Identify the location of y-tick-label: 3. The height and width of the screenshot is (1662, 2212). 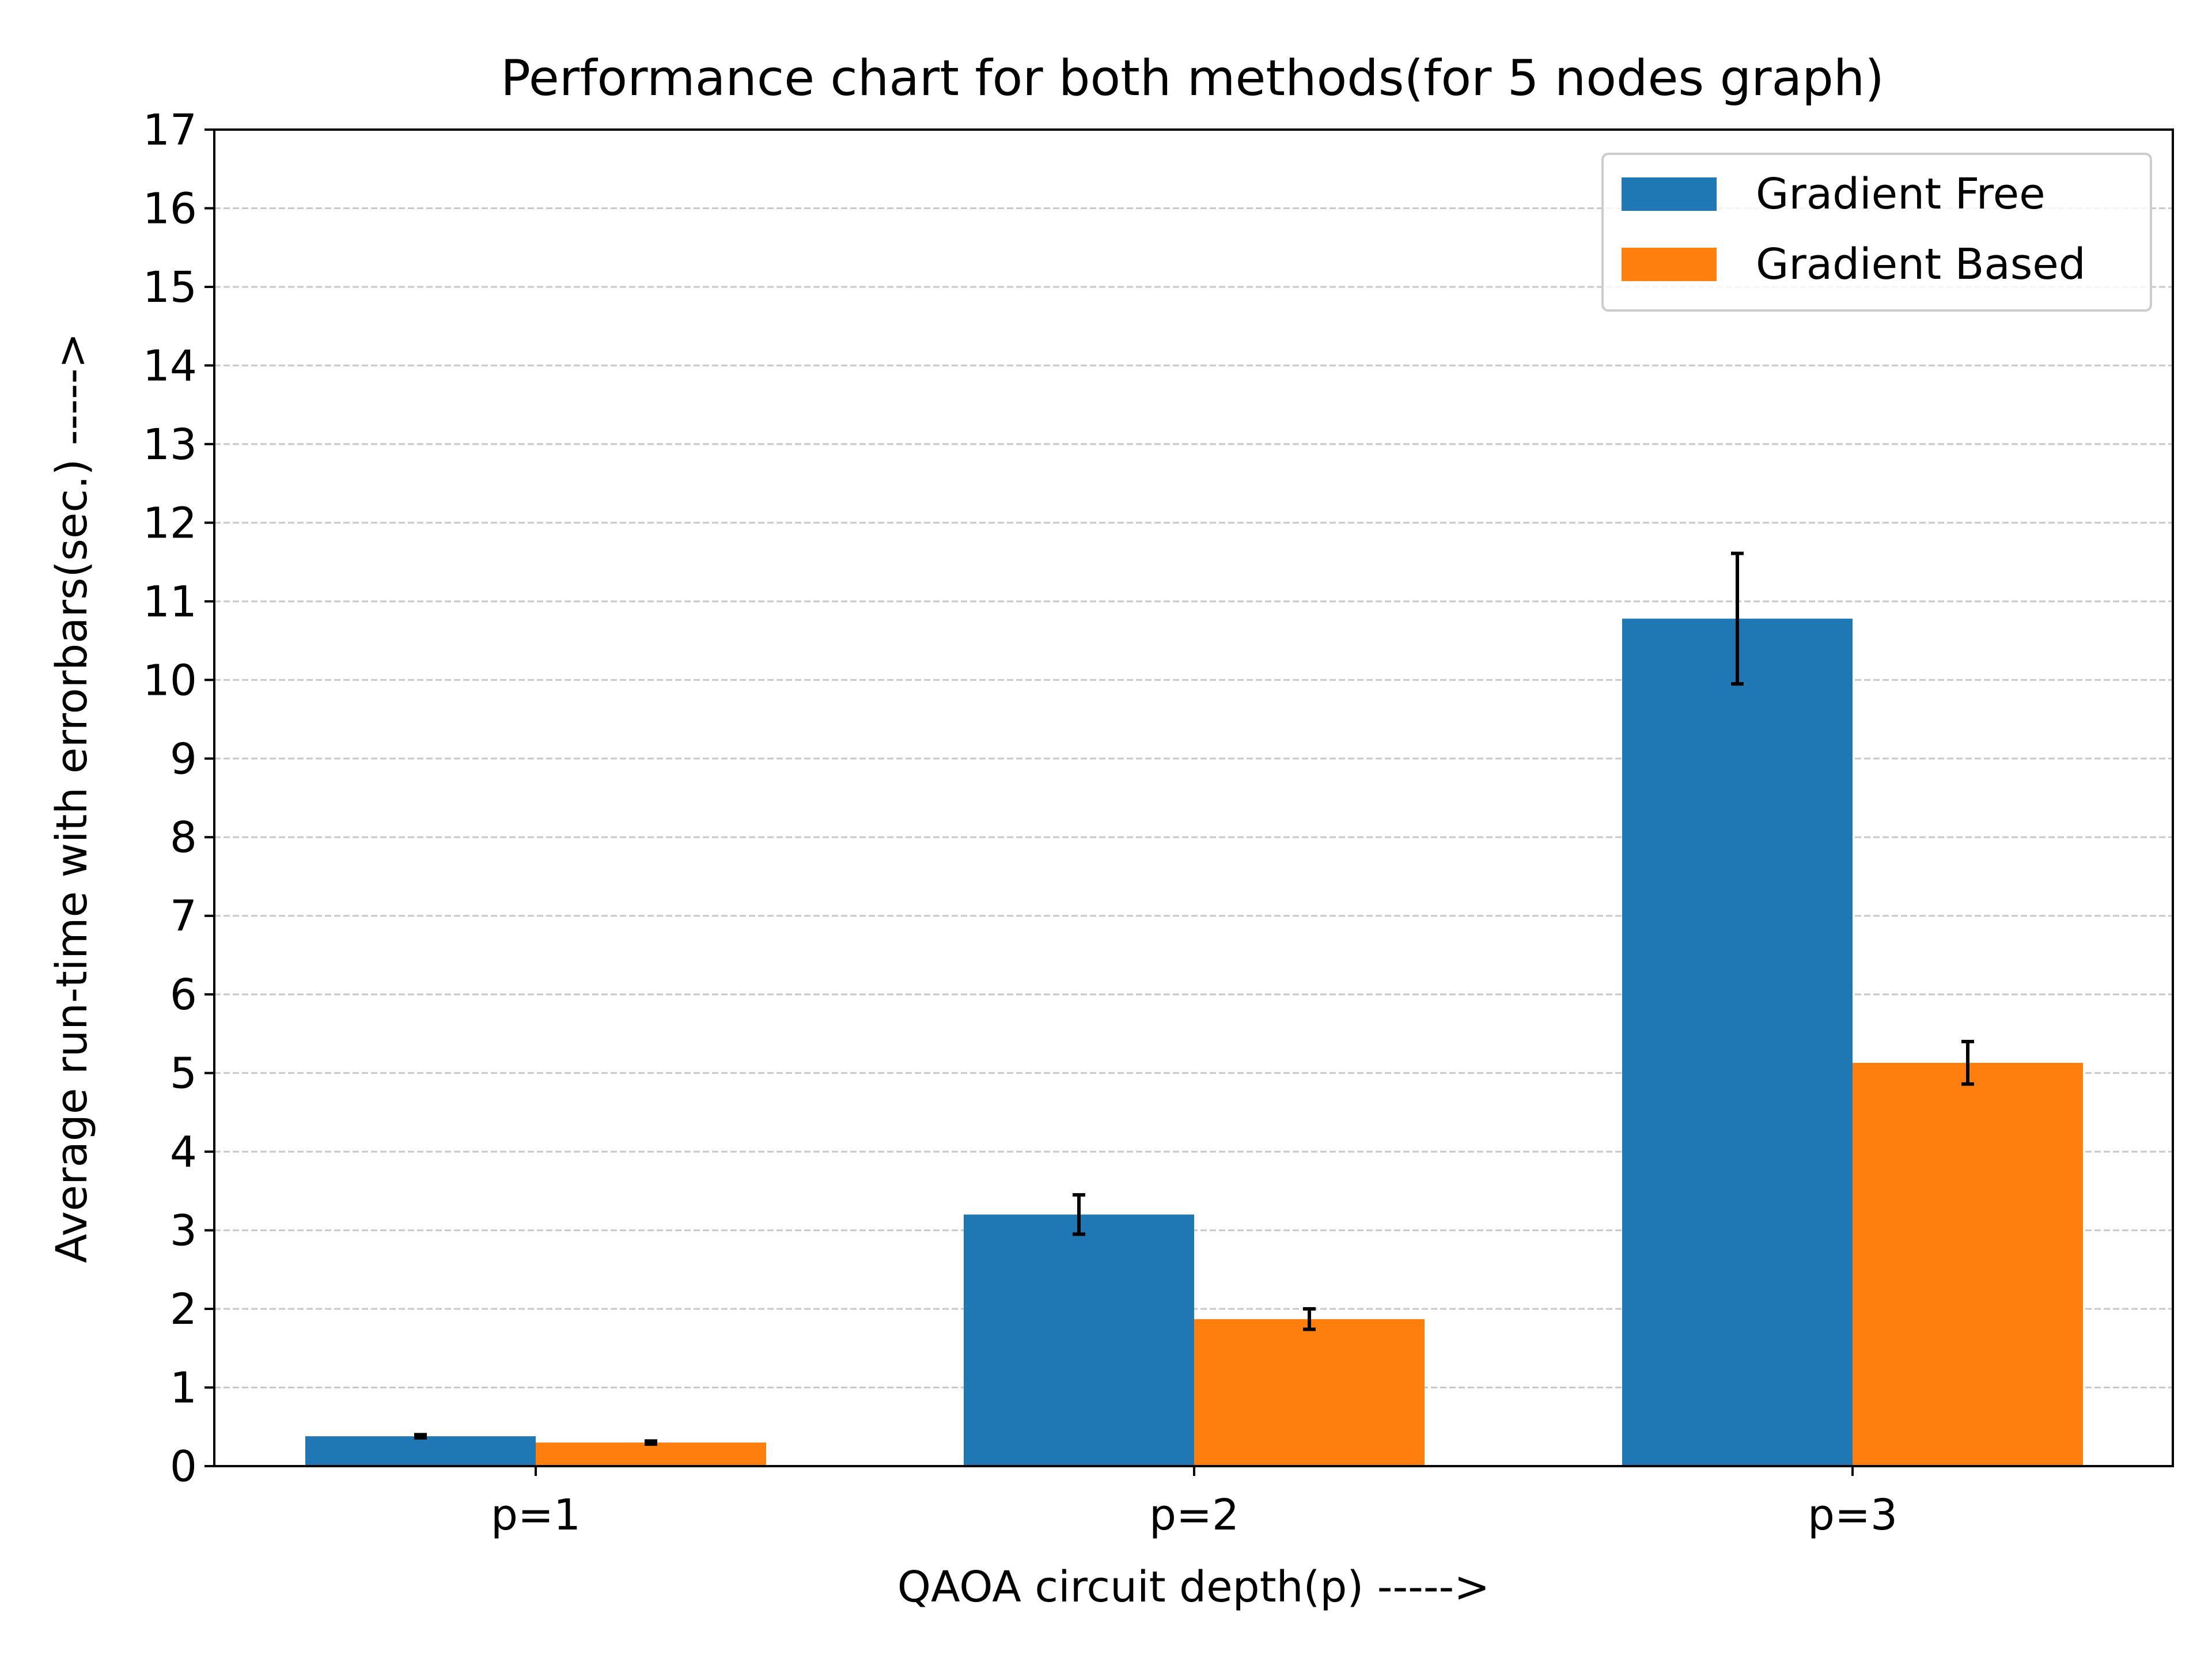
(183, 1231).